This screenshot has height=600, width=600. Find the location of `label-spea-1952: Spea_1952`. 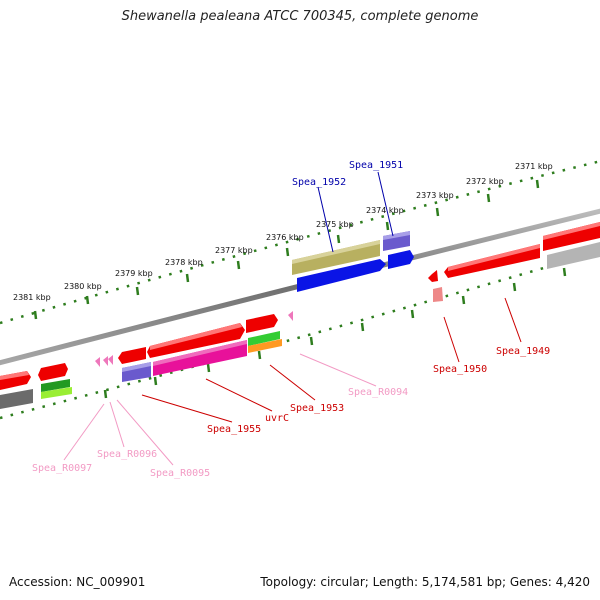

label-spea-1952: Spea_1952 is located at coordinates (319, 182).